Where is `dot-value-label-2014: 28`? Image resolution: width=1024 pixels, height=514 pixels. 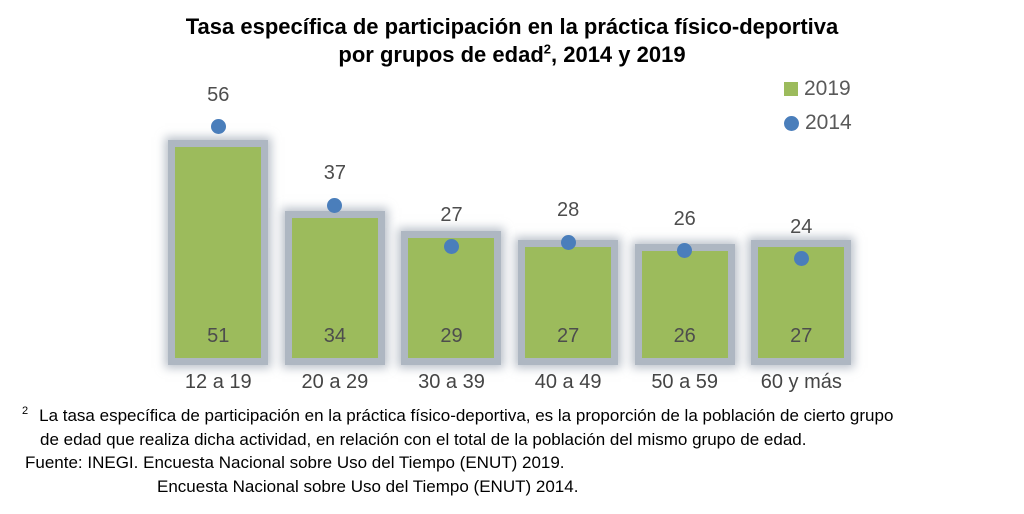
dot-value-label-2014: 28 is located at coordinates (568, 210).